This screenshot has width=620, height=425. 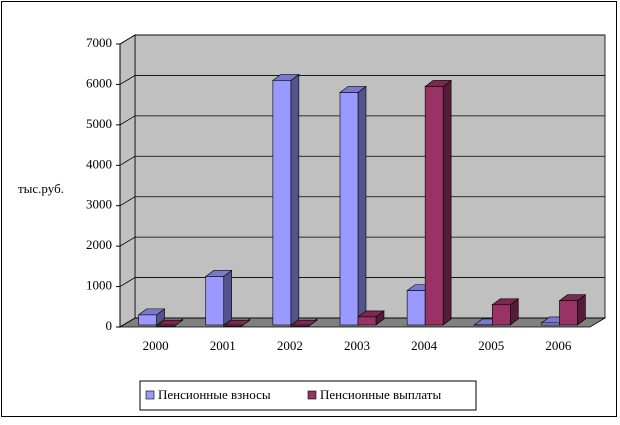 What do you see at coordinates (99, 244) in the screenshot?
I see `y-tick-label: 2000` at bounding box center [99, 244].